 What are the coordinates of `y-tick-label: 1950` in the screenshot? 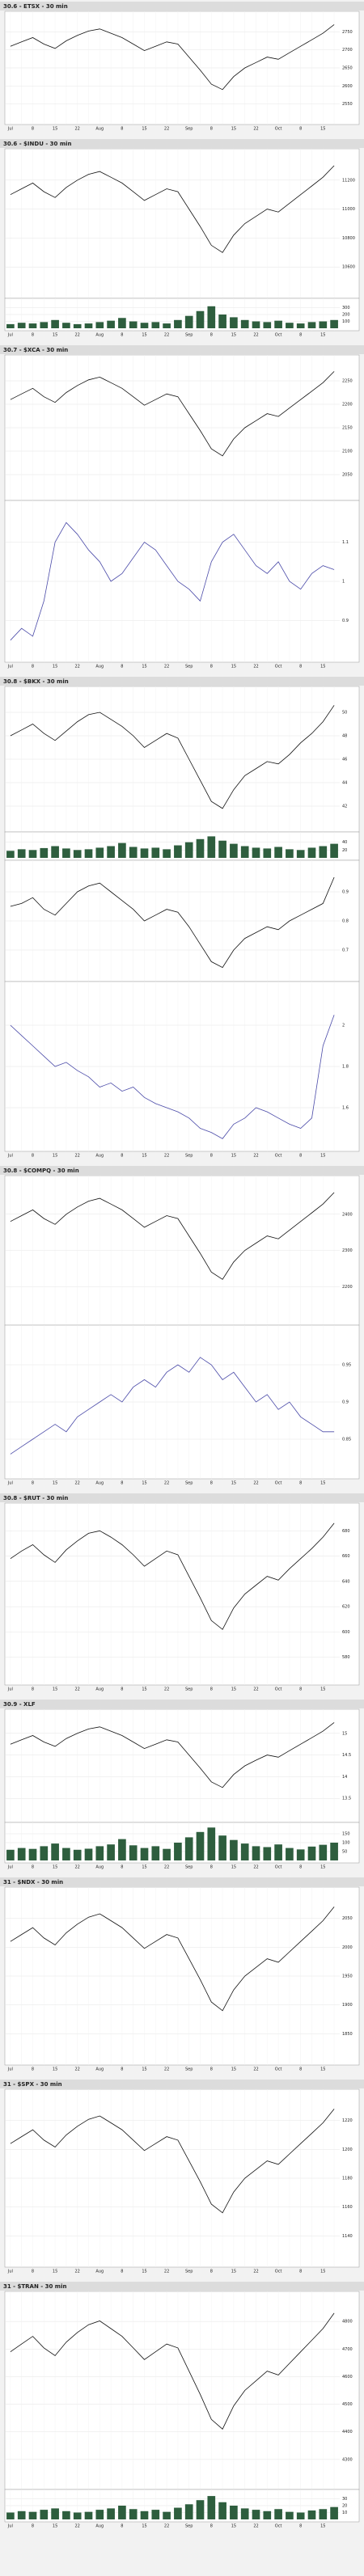 It's located at (347, 1977).